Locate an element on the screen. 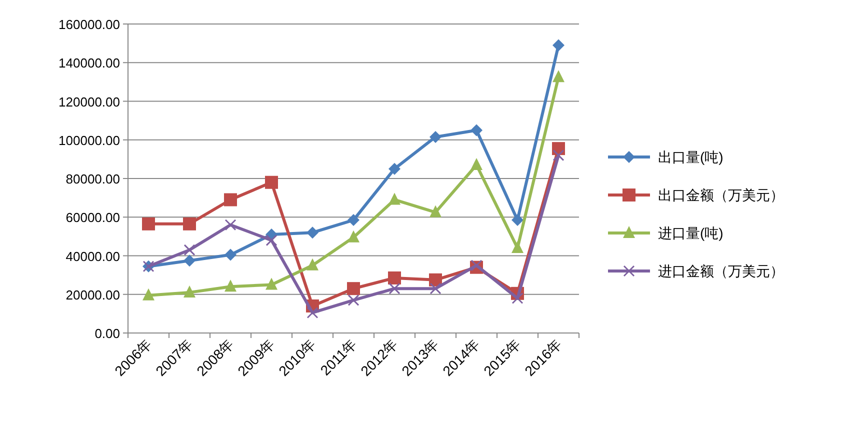 The height and width of the screenshot is (425, 867). y-tick-label: 0.00 is located at coordinates (107, 333).